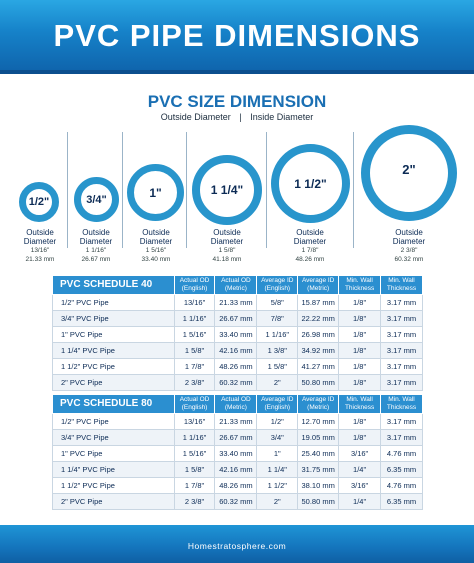 This screenshot has height=563, width=474. What do you see at coordinates (227, 250) in the screenshot?
I see `text-label: 1 5/8"` at bounding box center [227, 250].